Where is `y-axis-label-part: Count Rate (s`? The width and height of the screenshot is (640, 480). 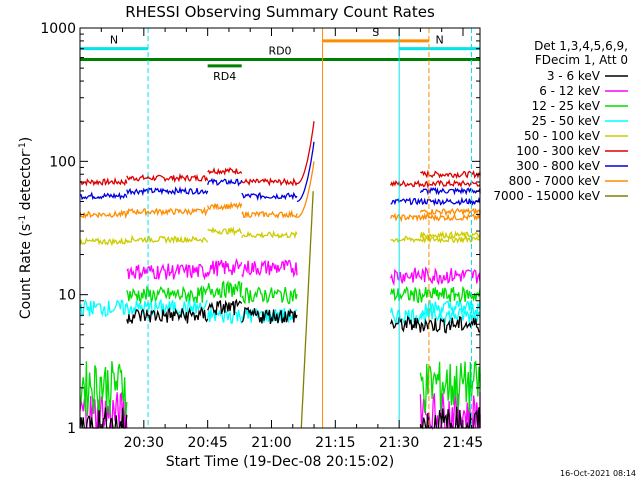 y-axis-label-part: Count Rate (s is located at coordinates (26, 271).